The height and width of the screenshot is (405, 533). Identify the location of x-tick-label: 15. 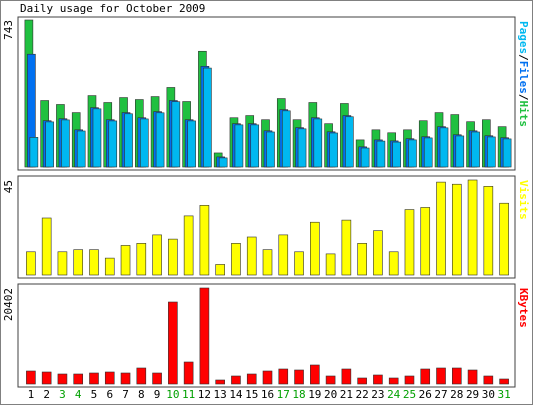
(251, 394).